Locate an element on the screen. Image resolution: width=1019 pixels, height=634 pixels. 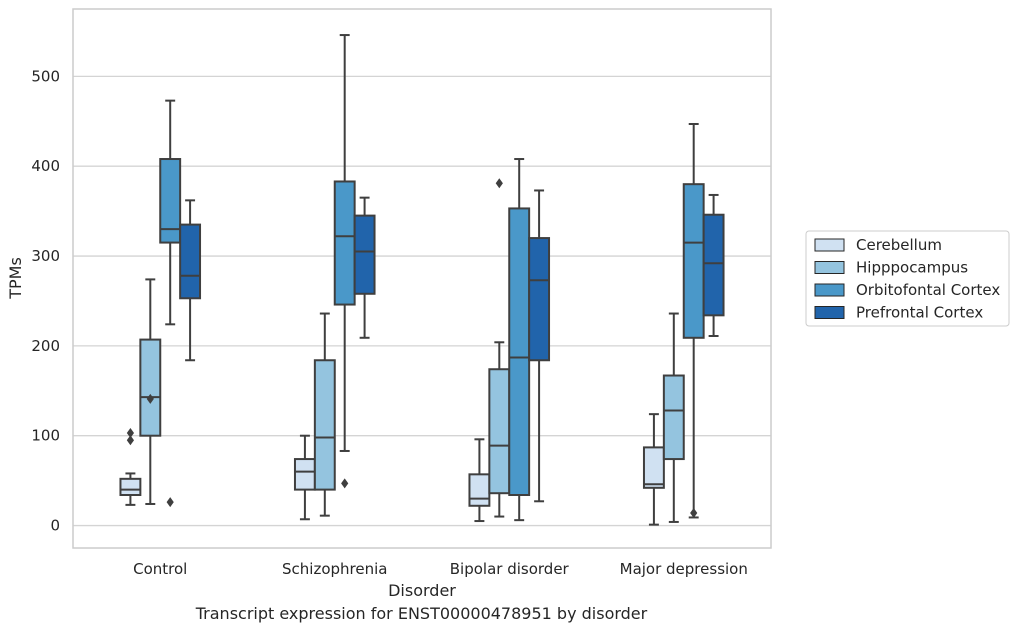
y-axis-label: TPMs is located at coordinates (15, 278).